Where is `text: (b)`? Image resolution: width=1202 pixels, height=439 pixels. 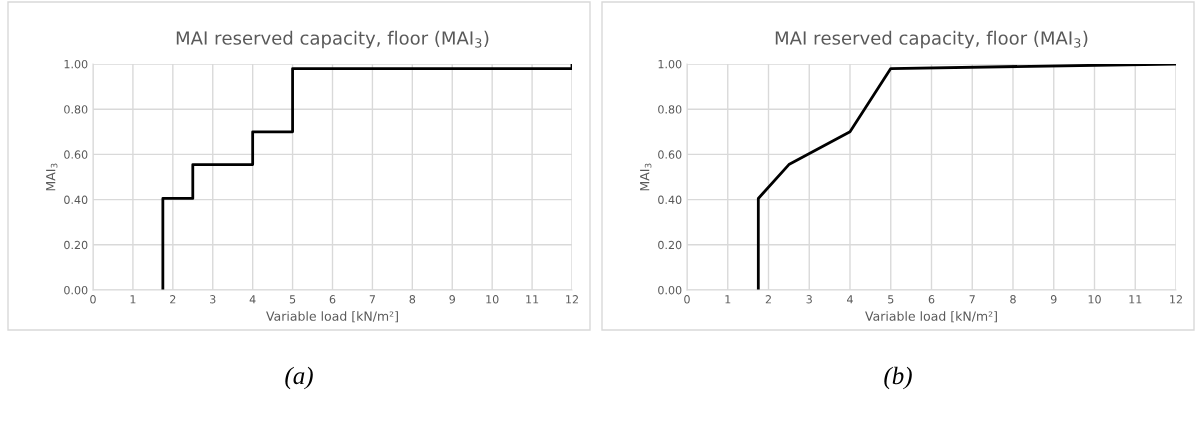 text: (b) is located at coordinates (898, 378).